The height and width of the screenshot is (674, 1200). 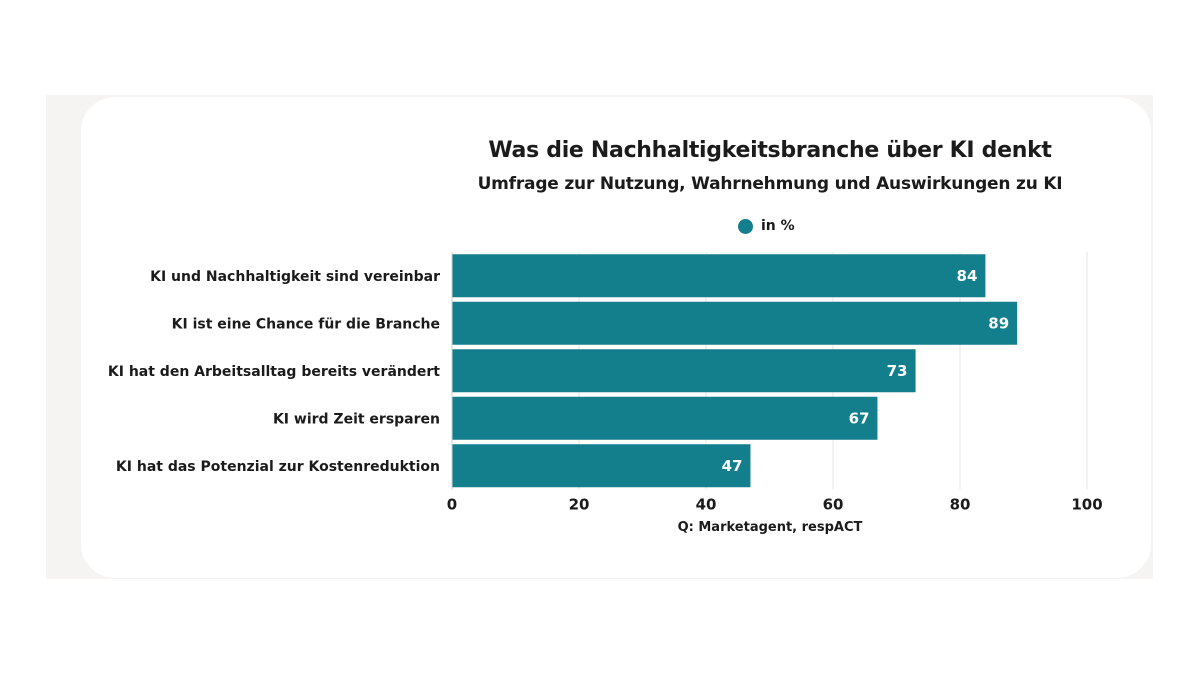 I want to click on x-tick-label-1: 20, so click(x=579, y=505).